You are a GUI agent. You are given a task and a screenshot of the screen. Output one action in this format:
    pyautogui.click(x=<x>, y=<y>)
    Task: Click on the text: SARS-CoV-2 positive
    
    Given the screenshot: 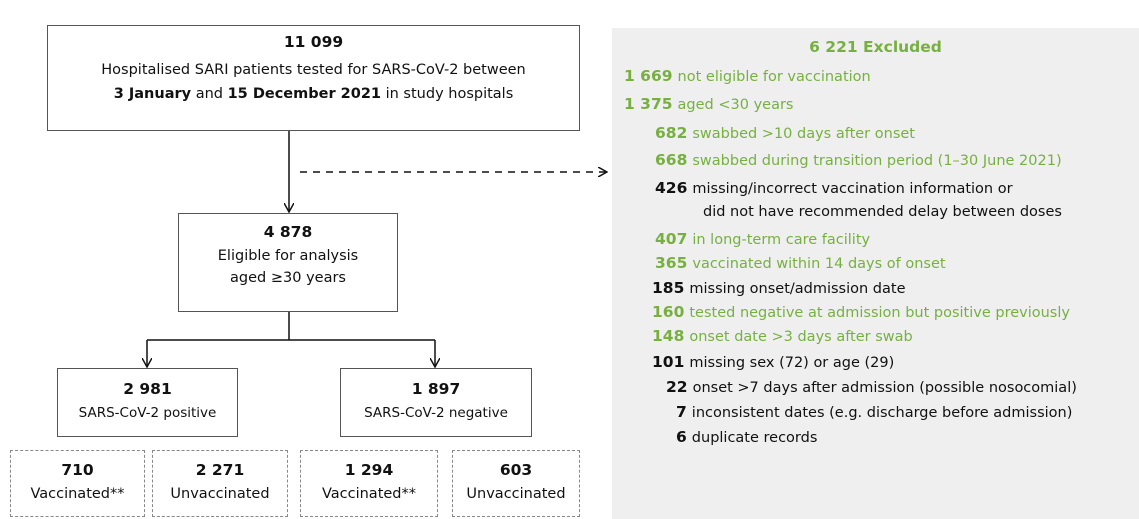 What is the action you would take?
    pyautogui.click(x=147, y=413)
    